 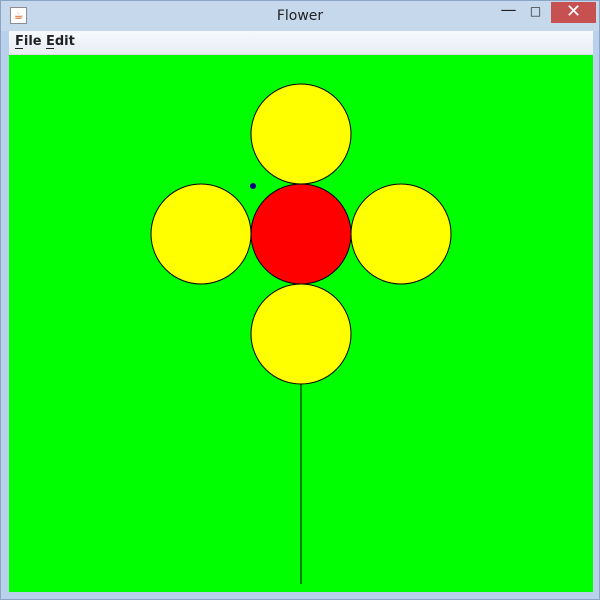 I want to click on title-bar: ☕ Flower — □ ✕, so click(x=300, y=16).